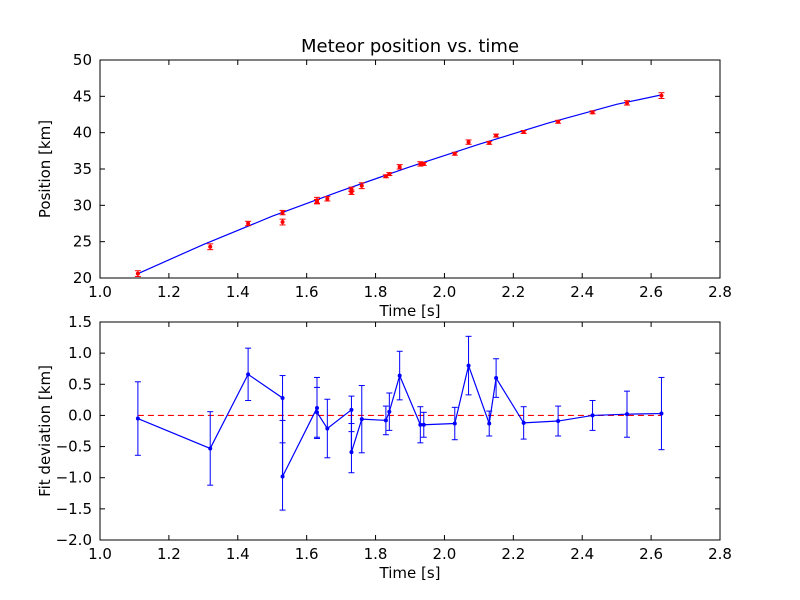  Describe the element at coordinates (45, 169) in the screenshot. I see `y-axis-label: Position [km]` at that location.